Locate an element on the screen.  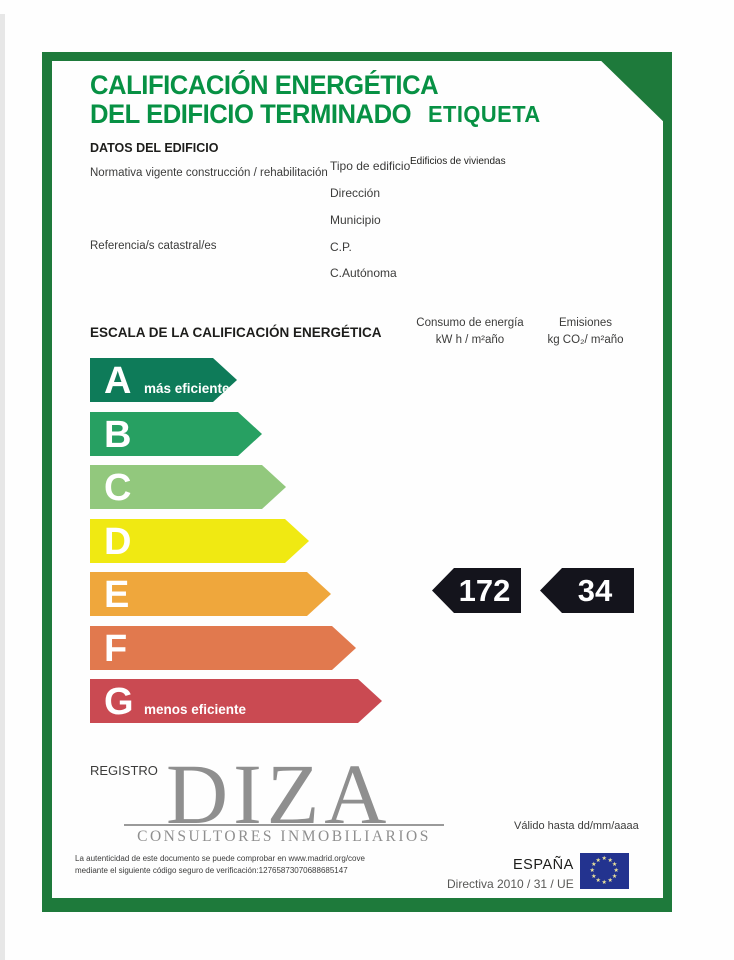
corner-triangle-decoration is located at coordinates (632, 91).